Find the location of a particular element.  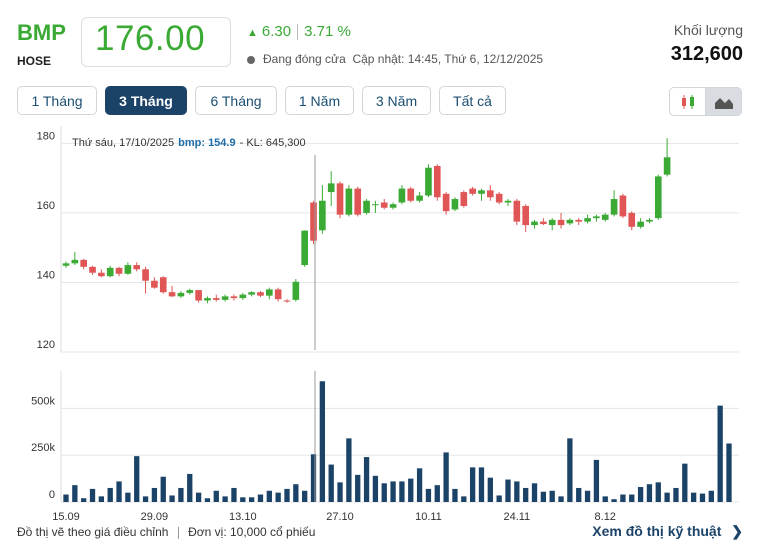

tab-3-years: 3 Năm is located at coordinates (396, 100).